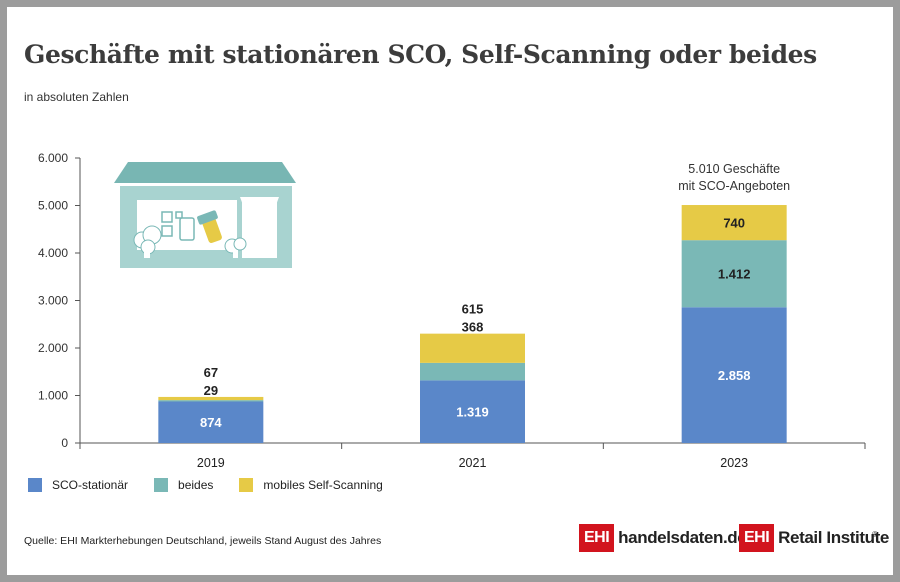  I want to click on store-with-mobile-scanner-icon, so click(205, 215).